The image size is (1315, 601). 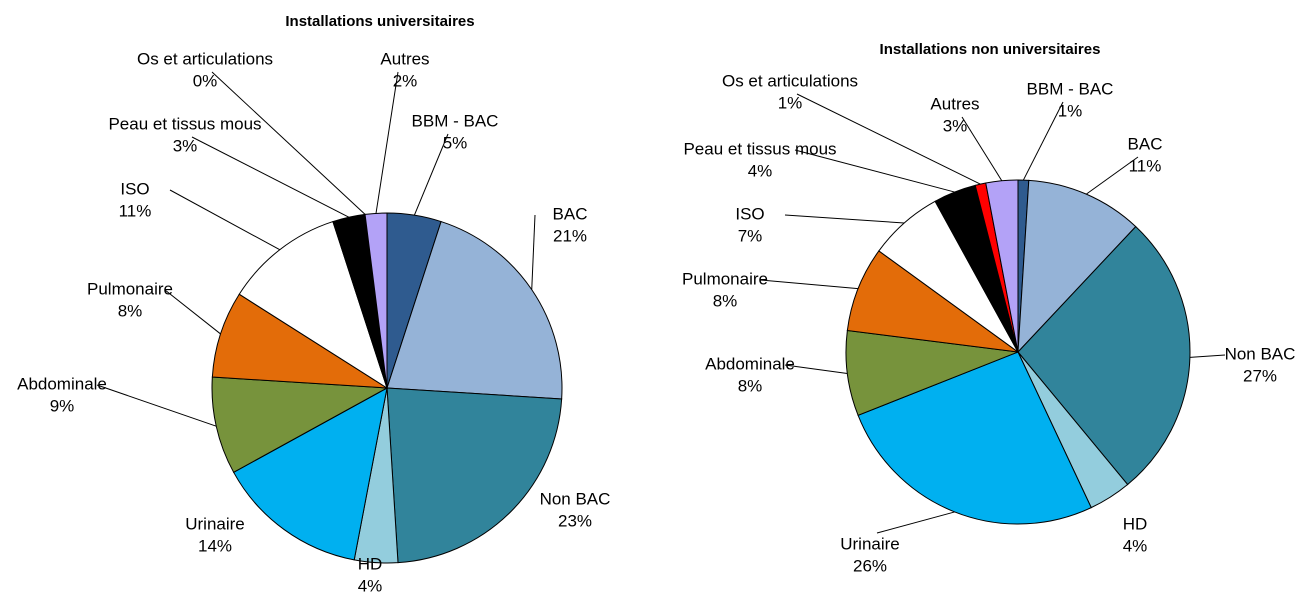 What do you see at coordinates (405, 80) in the screenshot?
I see `slice-value-label: 2%` at bounding box center [405, 80].